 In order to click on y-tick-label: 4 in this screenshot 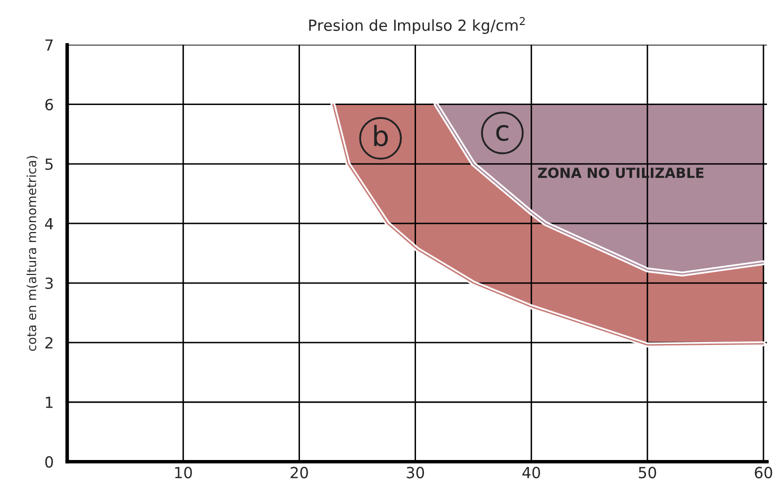, I will do `click(49, 224)`.